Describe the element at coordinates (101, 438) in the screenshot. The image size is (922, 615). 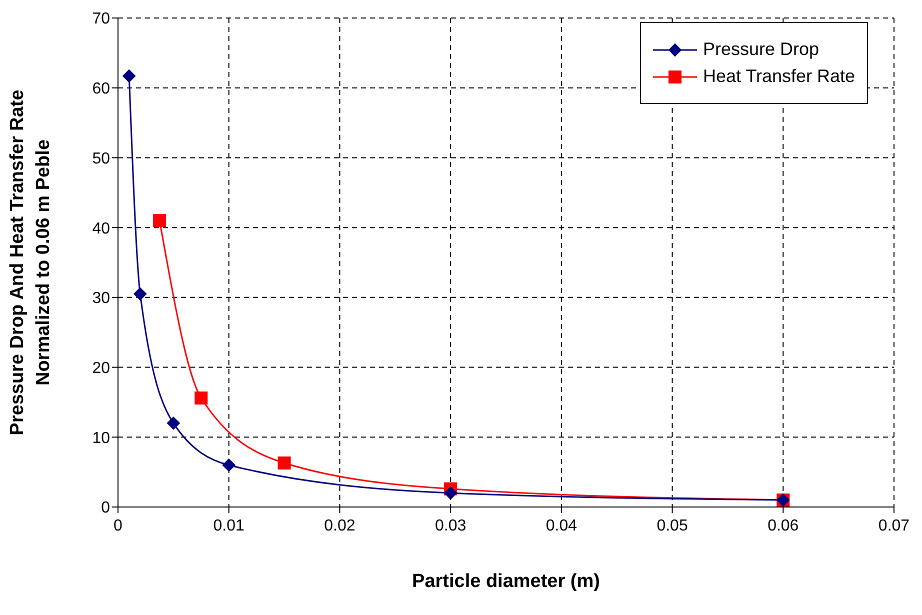
I see `y-tick-label: 10` at that location.